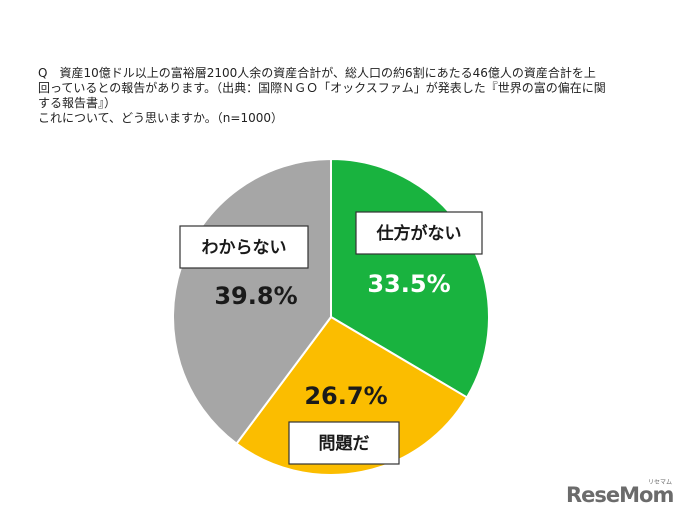 The height and width of the screenshot is (519, 677). I want to click on slice-value: 33.5%, so click(408, 284).